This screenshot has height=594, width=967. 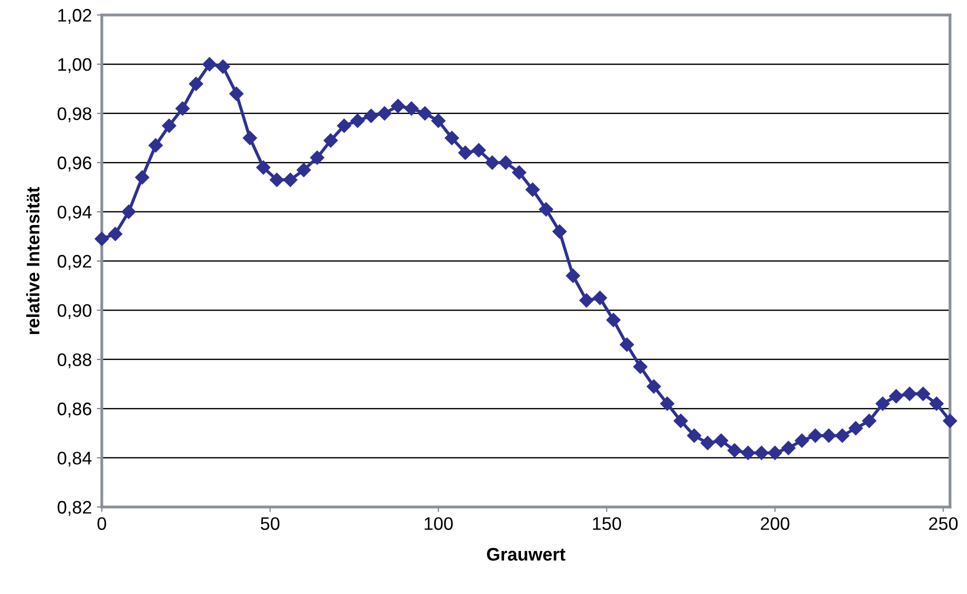 What do you see at coordinates (75, 262) in the screenshot?
I see `y-tick-label: 0,92` at bounding box center [75, 262].